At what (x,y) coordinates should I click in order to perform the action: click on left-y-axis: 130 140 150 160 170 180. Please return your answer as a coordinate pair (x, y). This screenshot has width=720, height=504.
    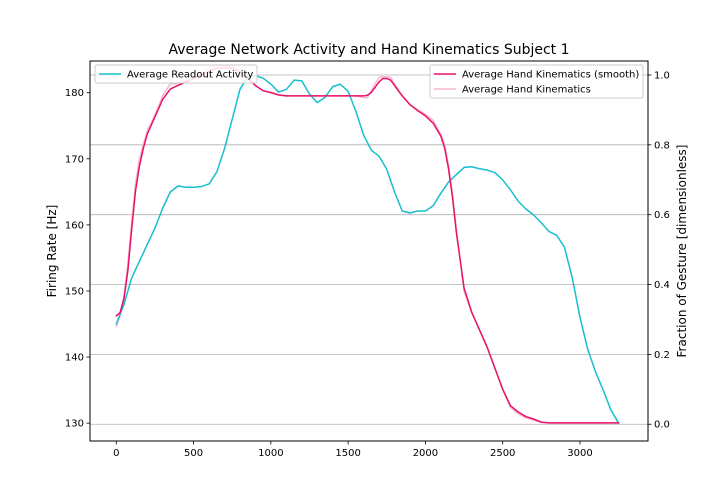
    Looking at the image, I should click on (77, 259).